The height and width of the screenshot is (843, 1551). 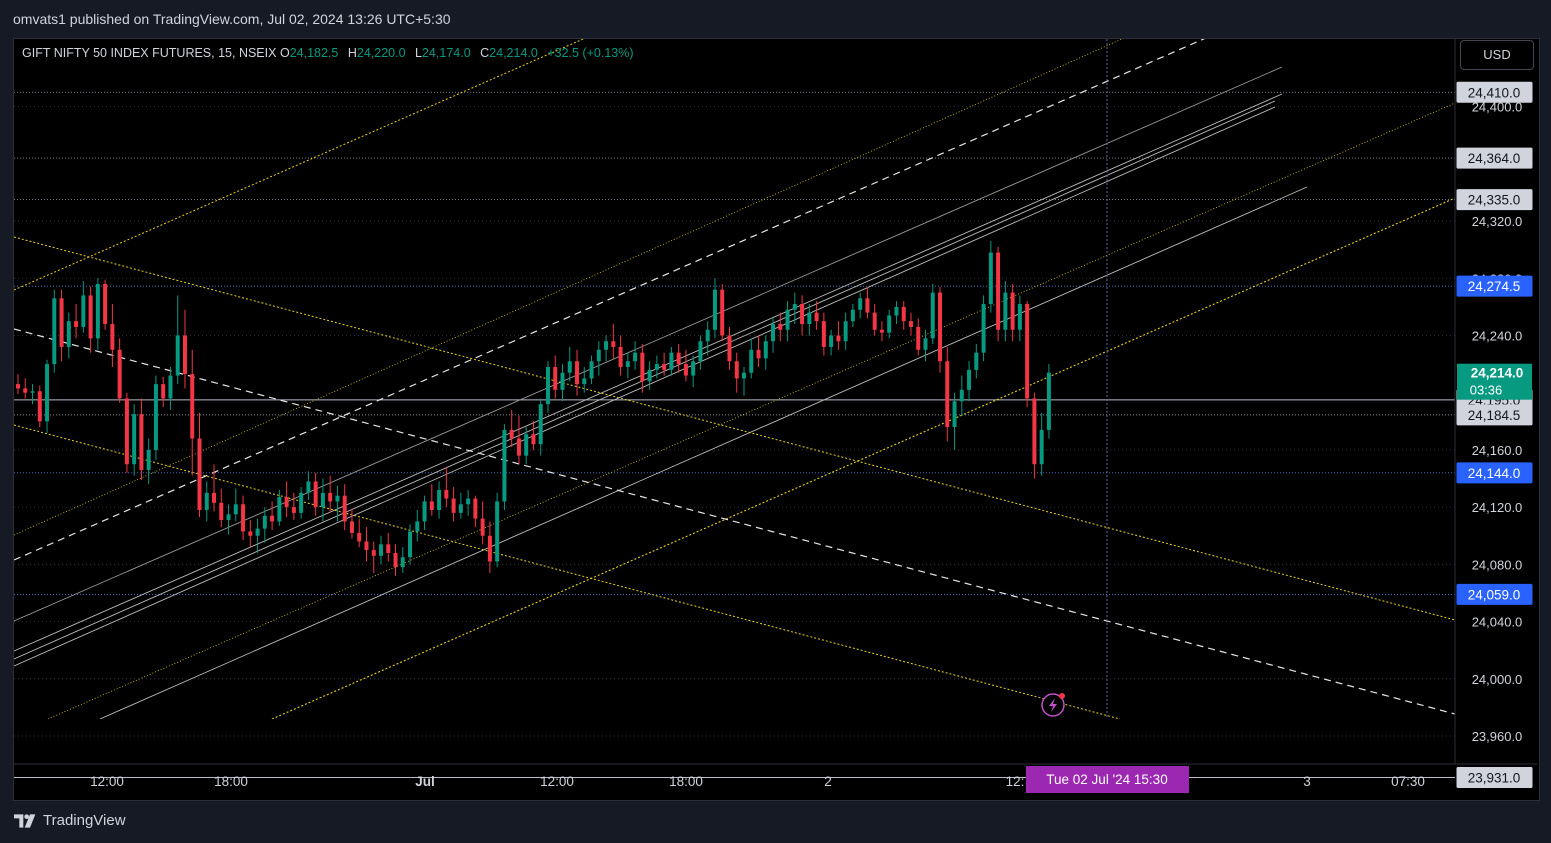 I want to click on price-badge-label: 24,184.5, so click(x=1494, y=415).